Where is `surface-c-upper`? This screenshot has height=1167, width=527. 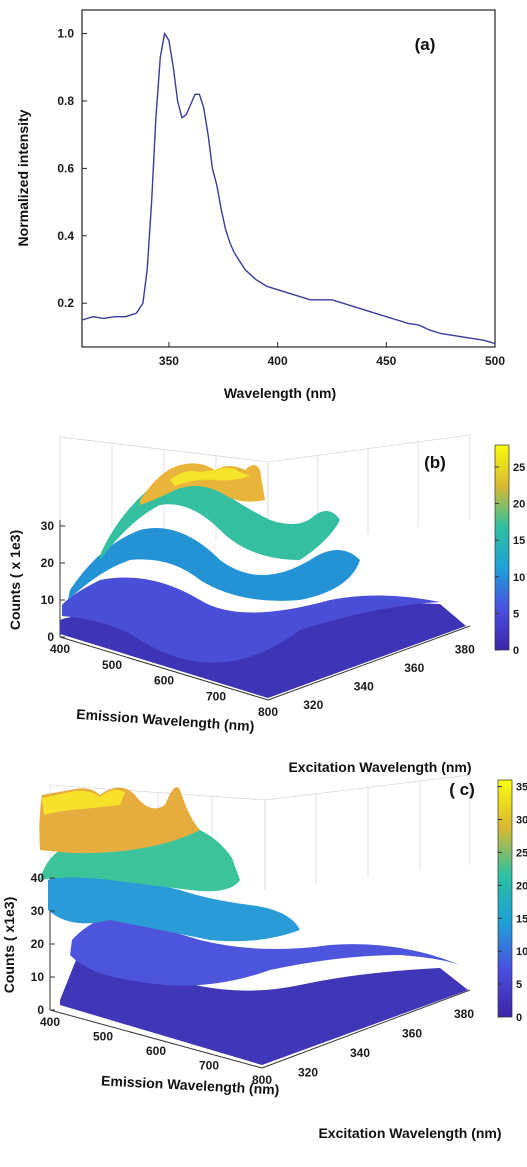 surface-c-upper is located at coordinates (140, 861).